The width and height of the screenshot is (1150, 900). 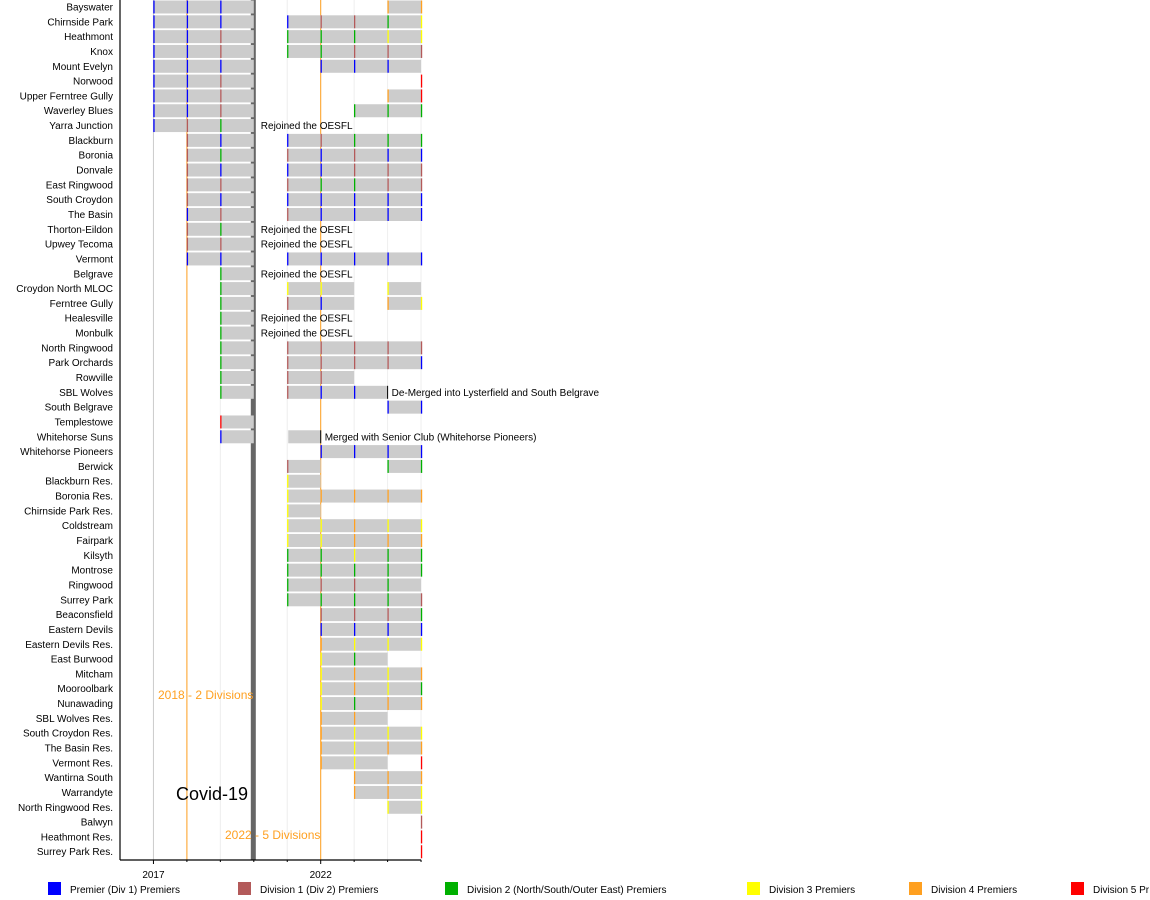 I want to click on club-label: North Ringwood, so click(x=77, y=348).